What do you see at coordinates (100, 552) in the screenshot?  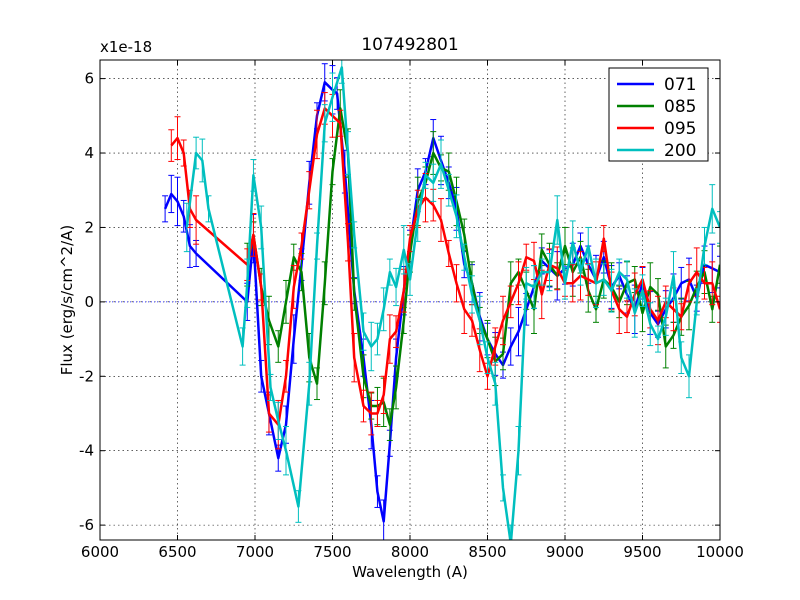 I see `x-tick-label: 6000` at bounding box center [100, 552].